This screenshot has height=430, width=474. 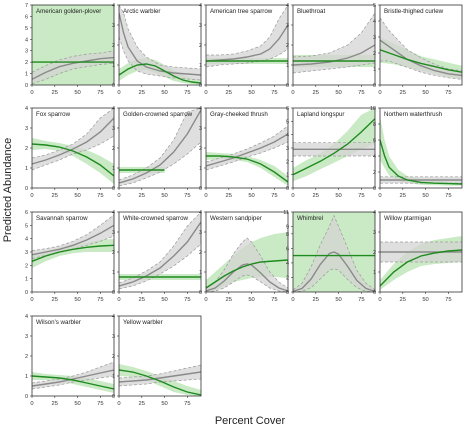 I want to click on y-tick-label: 8, so click(x=374, y=125).